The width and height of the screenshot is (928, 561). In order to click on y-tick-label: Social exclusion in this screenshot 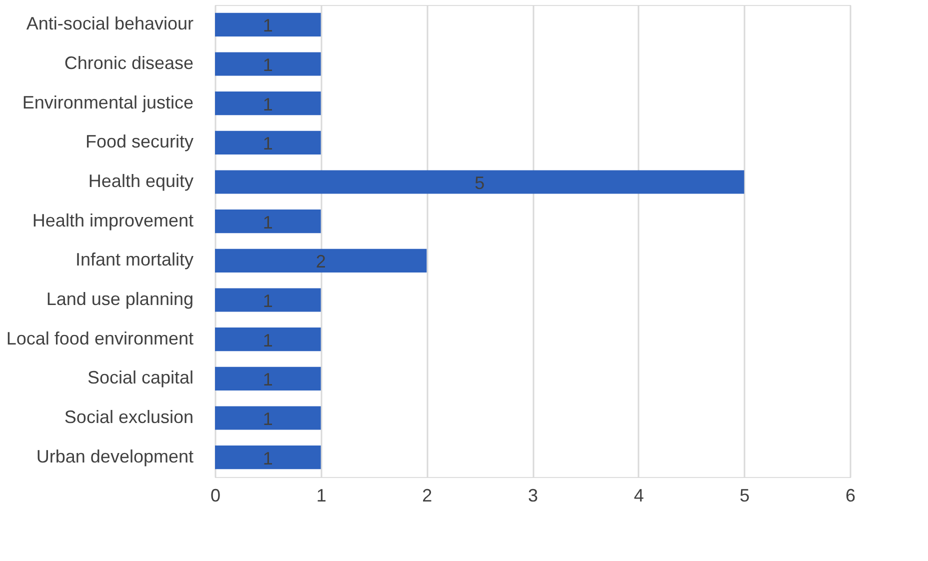, I will do `click(129, 417)`.